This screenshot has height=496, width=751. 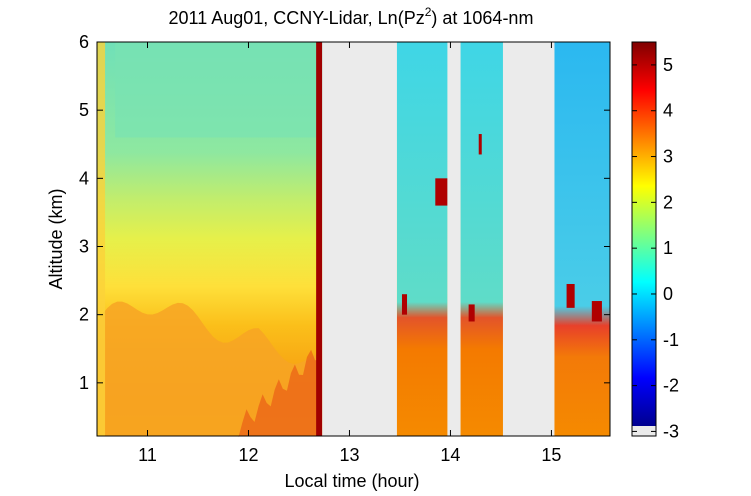 What do you see at coordinates (84, 246) in the screenshot?
I see `y-tick-label: 3` at bounding box center [84, 246].